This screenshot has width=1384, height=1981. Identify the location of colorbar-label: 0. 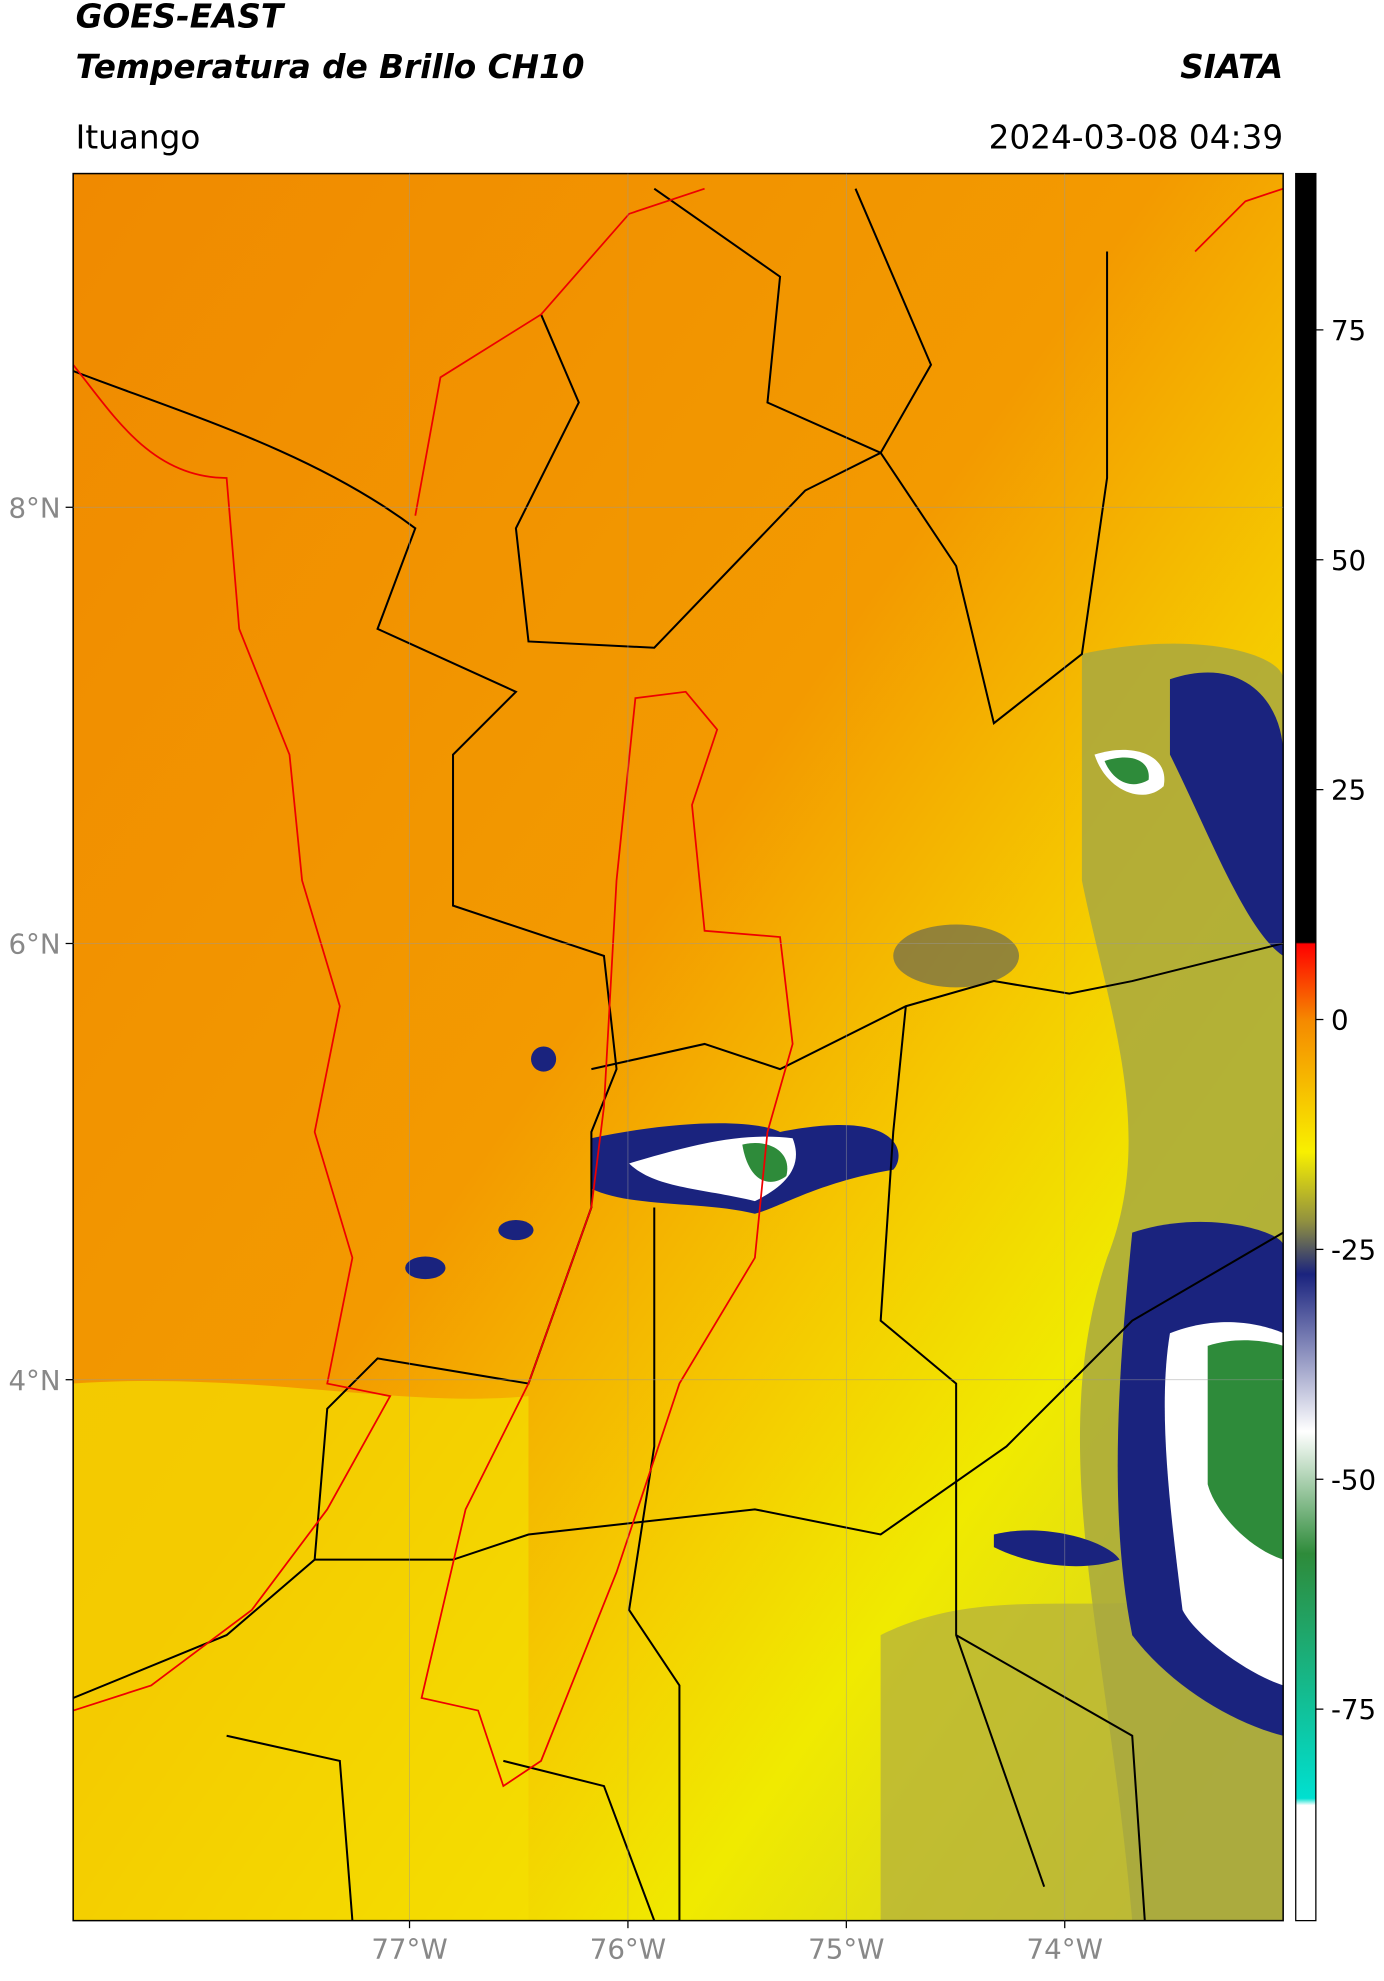
(1340, 1020).